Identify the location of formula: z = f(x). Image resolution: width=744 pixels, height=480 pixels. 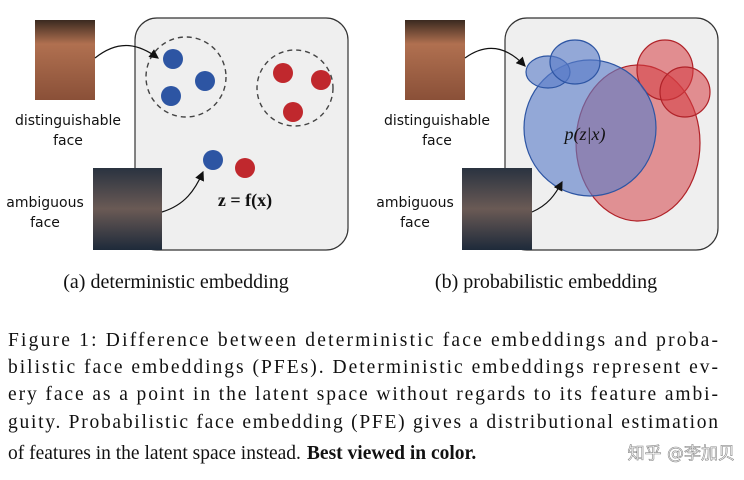
(245, 200).